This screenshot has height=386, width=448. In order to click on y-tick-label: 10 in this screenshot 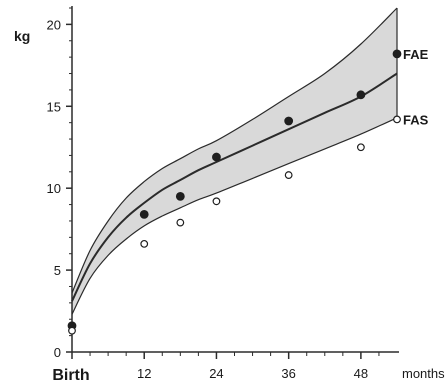, I will do `click(54, 188)`.